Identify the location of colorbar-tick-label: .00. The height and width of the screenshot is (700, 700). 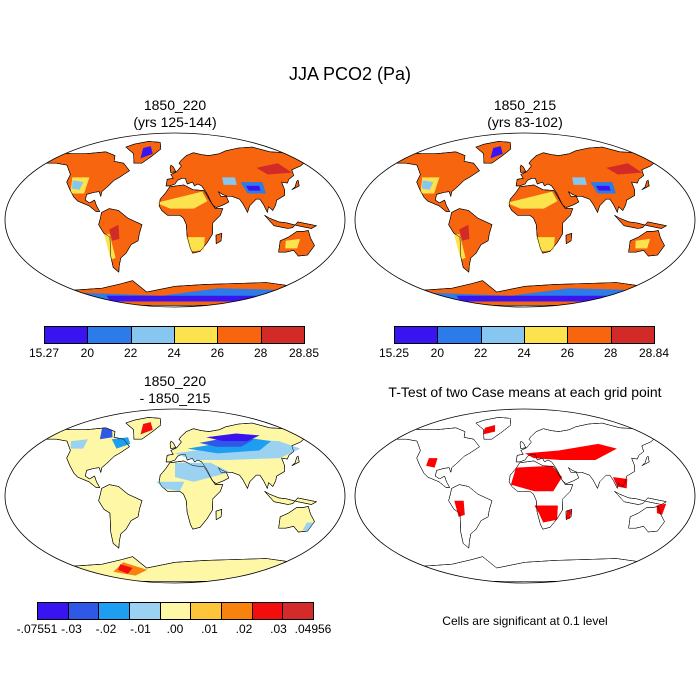
(175, 629).